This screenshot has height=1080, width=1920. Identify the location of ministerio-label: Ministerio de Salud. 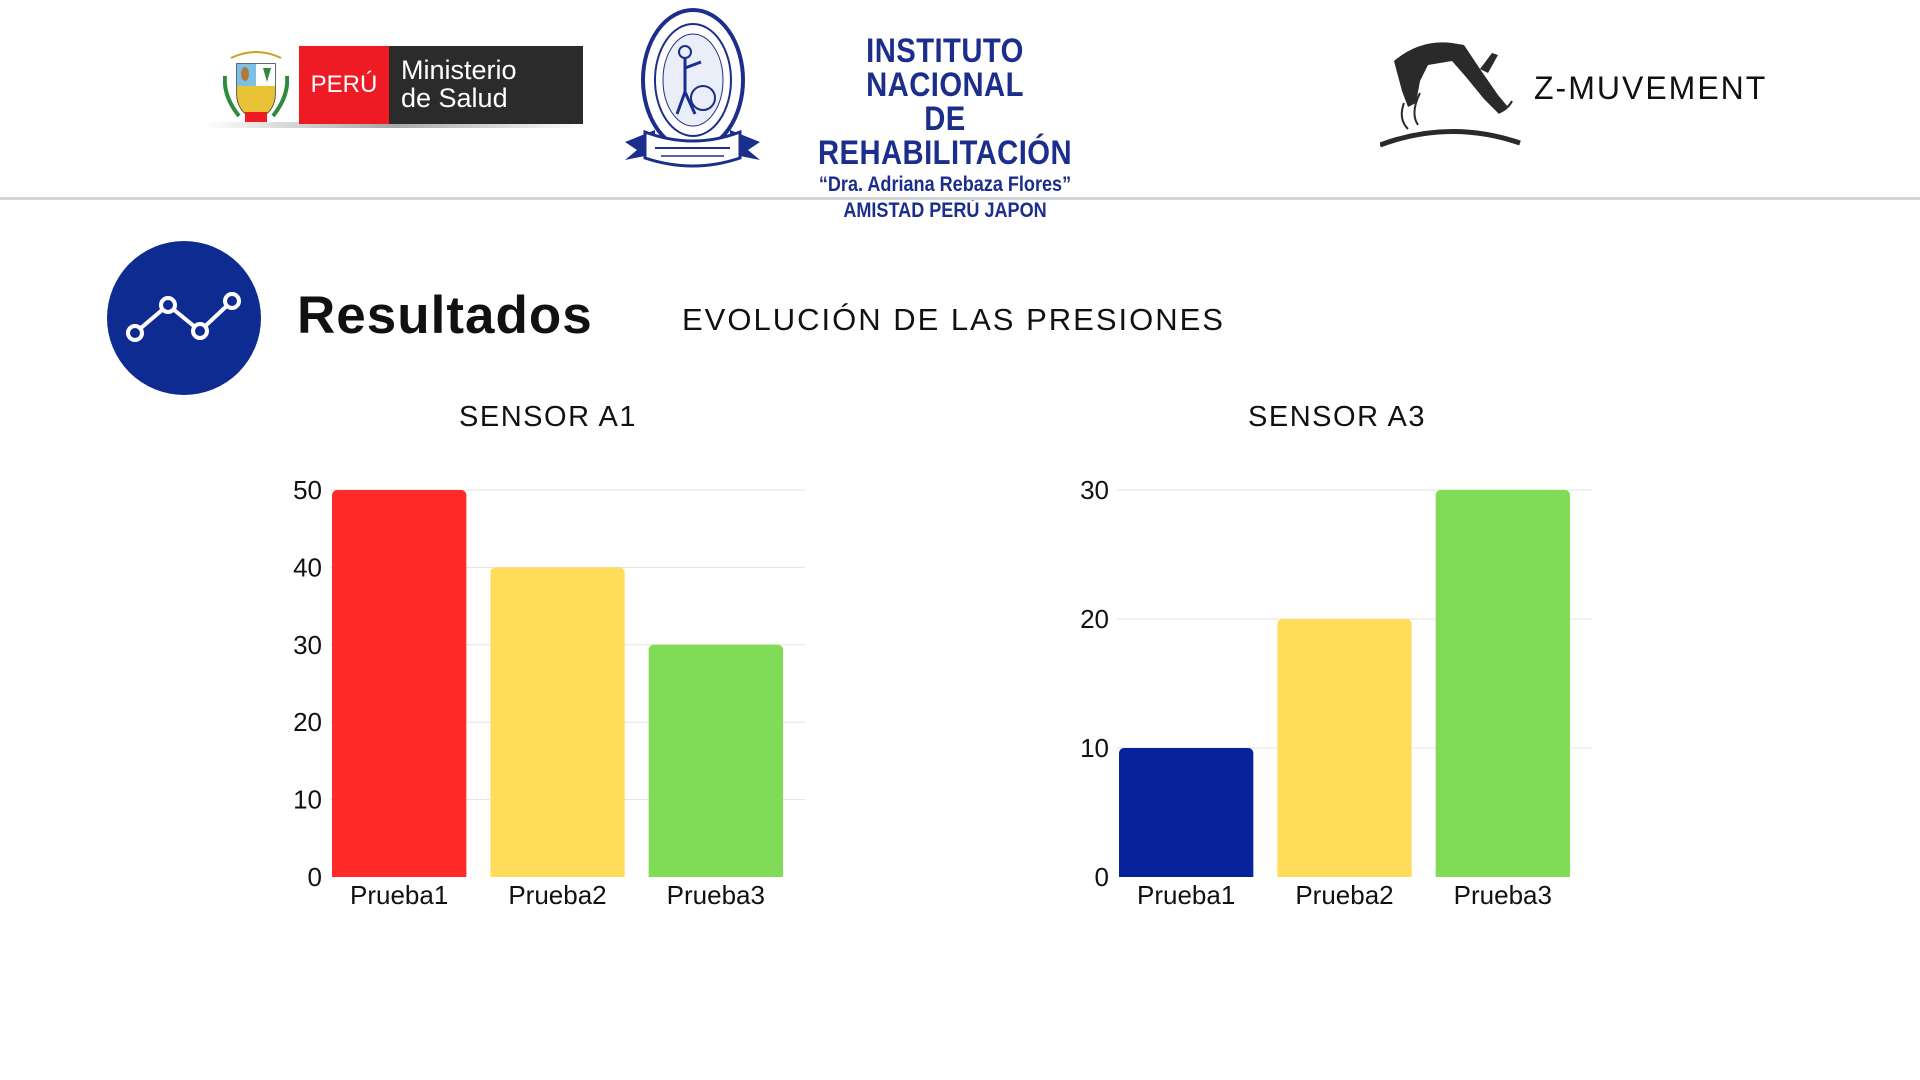
(486, 85).